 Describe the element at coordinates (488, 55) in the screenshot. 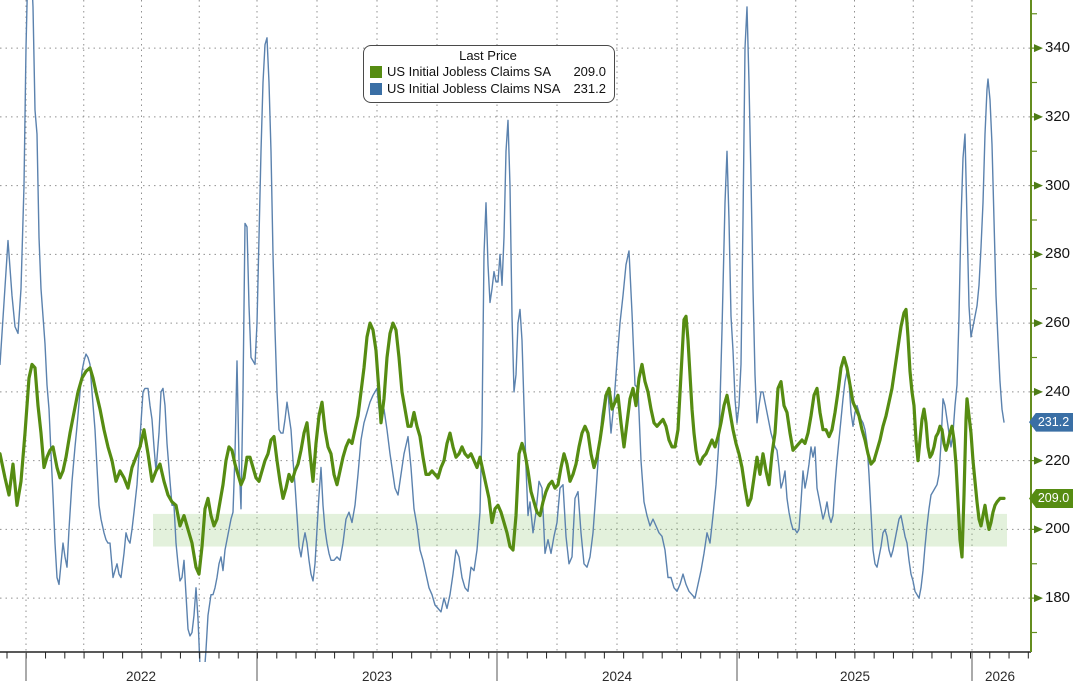

I see `legend-title: Last Price` at that location.